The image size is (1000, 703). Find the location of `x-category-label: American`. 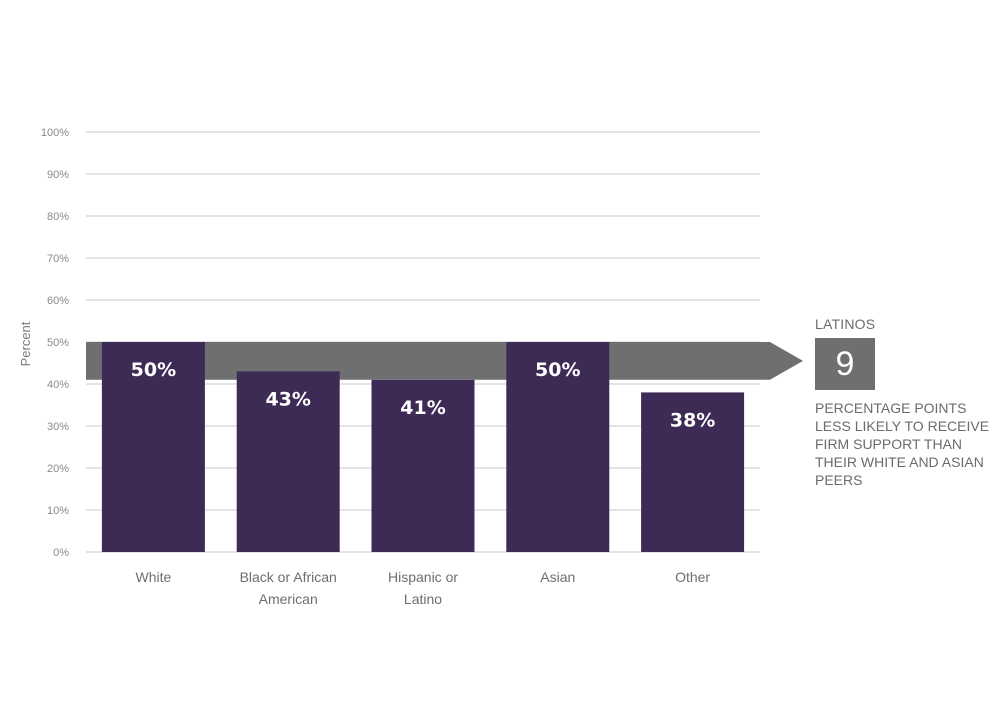

x-category-label: American is located at coordinates (288, 599).